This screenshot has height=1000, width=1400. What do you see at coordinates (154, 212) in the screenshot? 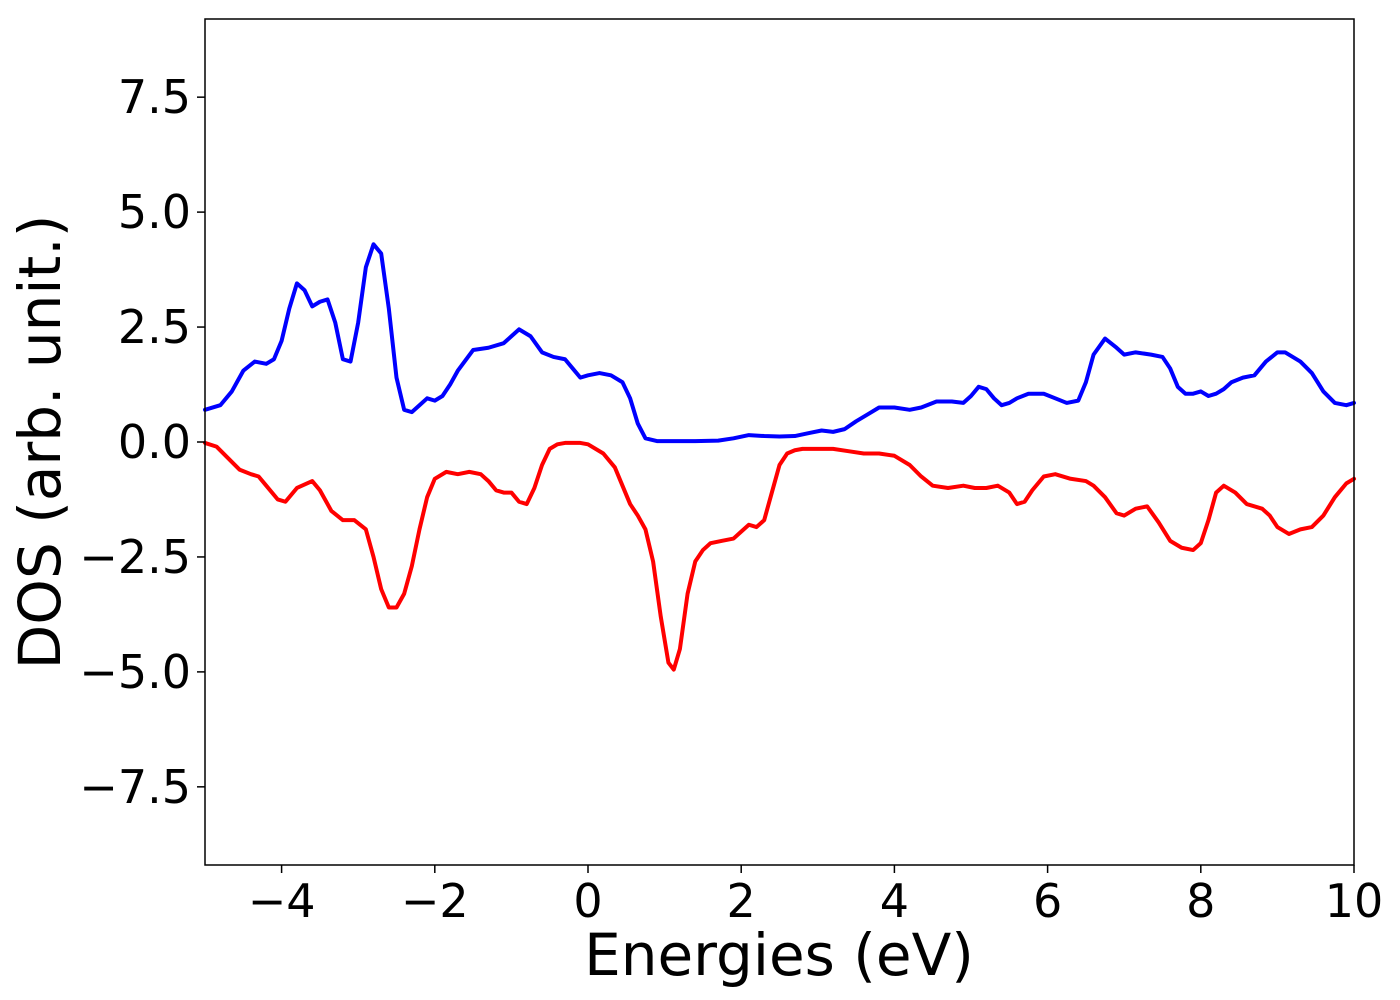
I see `y-tick-label: 5.0` at bounding box center [154, 212].